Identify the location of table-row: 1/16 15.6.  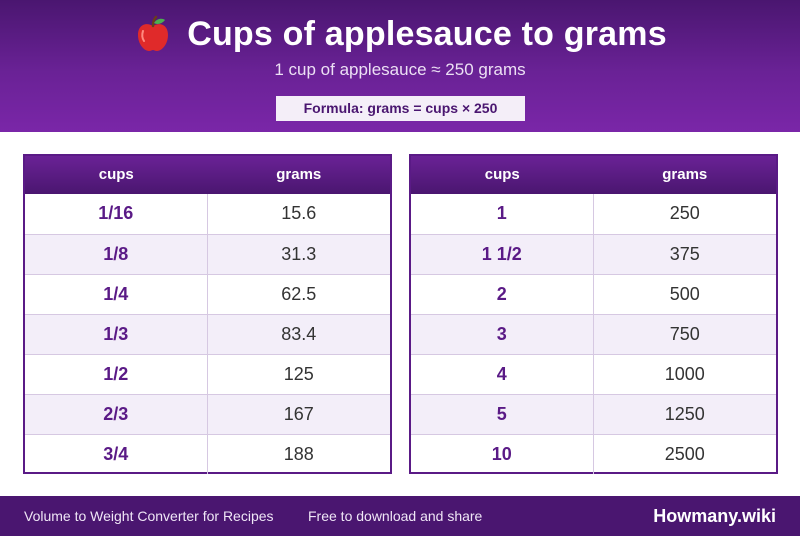
(207, 214).